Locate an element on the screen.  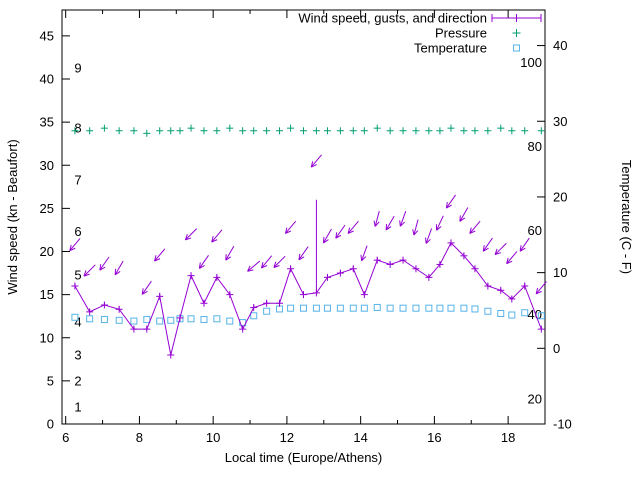
x-tick-label: 10 is located at coordinates (213, 437).